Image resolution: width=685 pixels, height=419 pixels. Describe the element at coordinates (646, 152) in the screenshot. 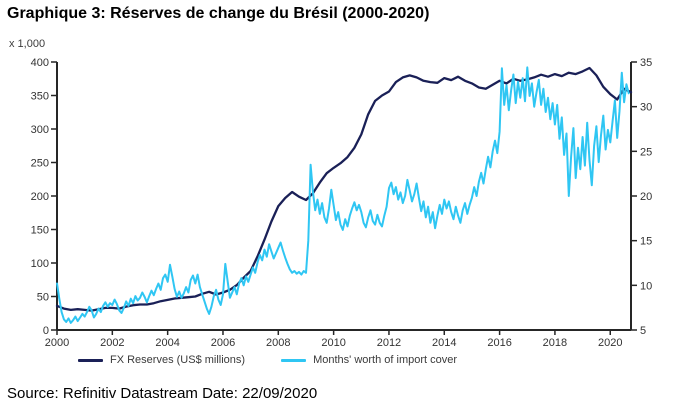

I see `right-tick-label: 25` at that location.